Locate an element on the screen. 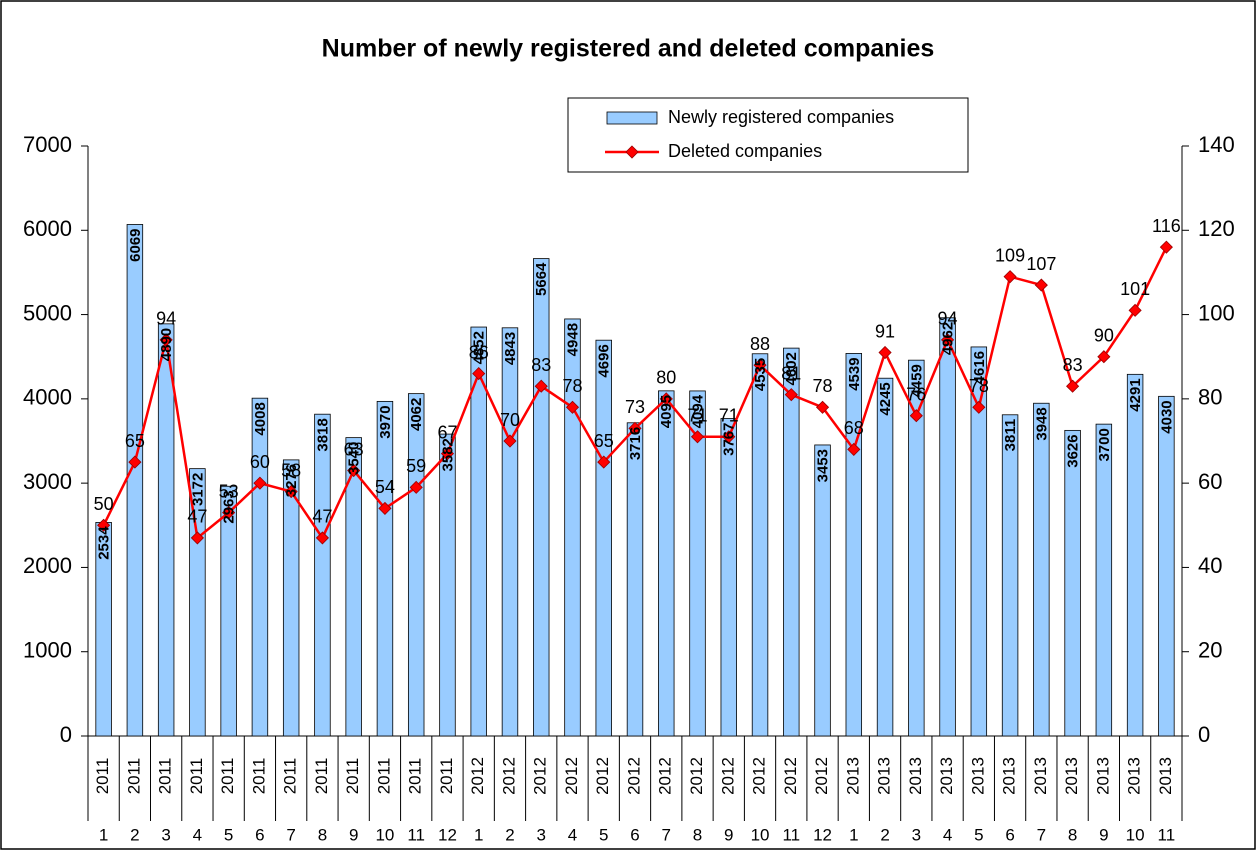  bar-value-label: 4602 is located at coordinates (791, 368).